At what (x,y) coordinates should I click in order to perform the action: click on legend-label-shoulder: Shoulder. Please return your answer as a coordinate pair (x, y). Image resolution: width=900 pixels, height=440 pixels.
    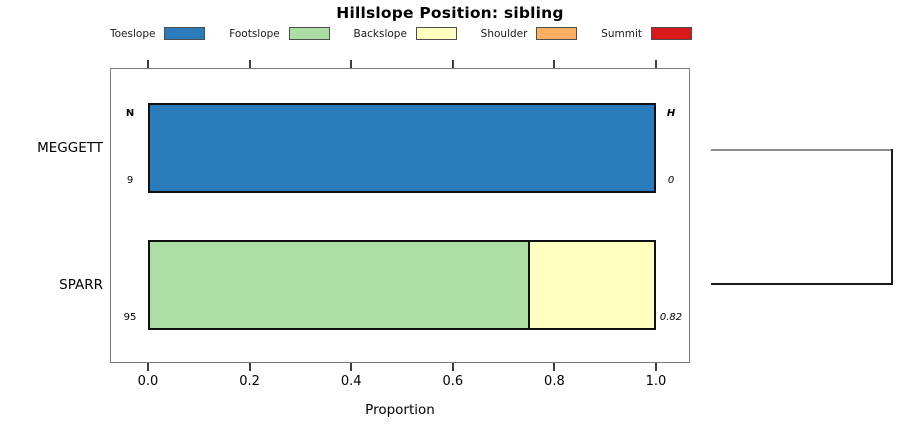
    Looking at the image, I should click on (504, 33).